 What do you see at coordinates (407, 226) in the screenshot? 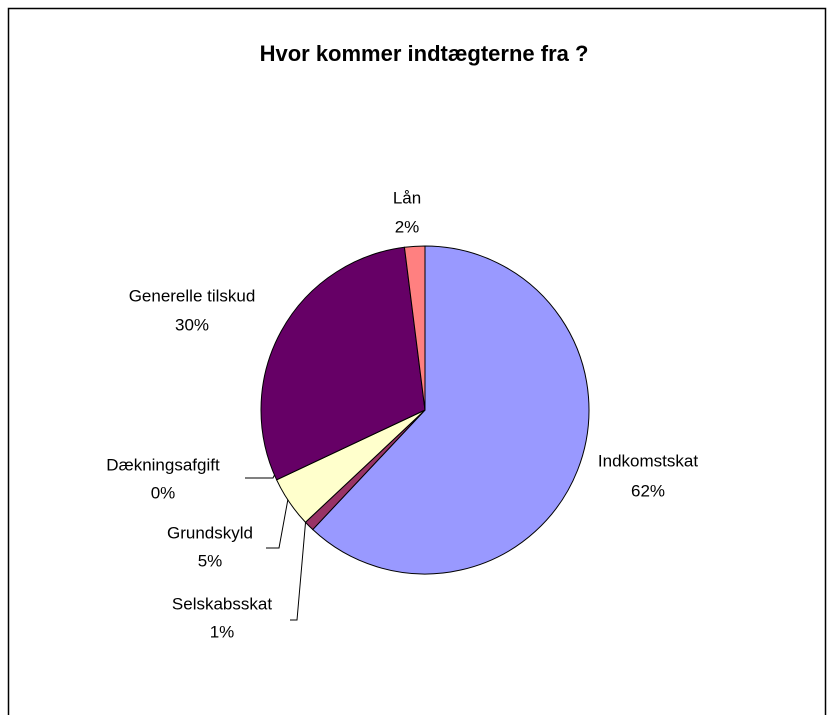
I see `slice-value-label: 2%` at bounding box center [407, 226].